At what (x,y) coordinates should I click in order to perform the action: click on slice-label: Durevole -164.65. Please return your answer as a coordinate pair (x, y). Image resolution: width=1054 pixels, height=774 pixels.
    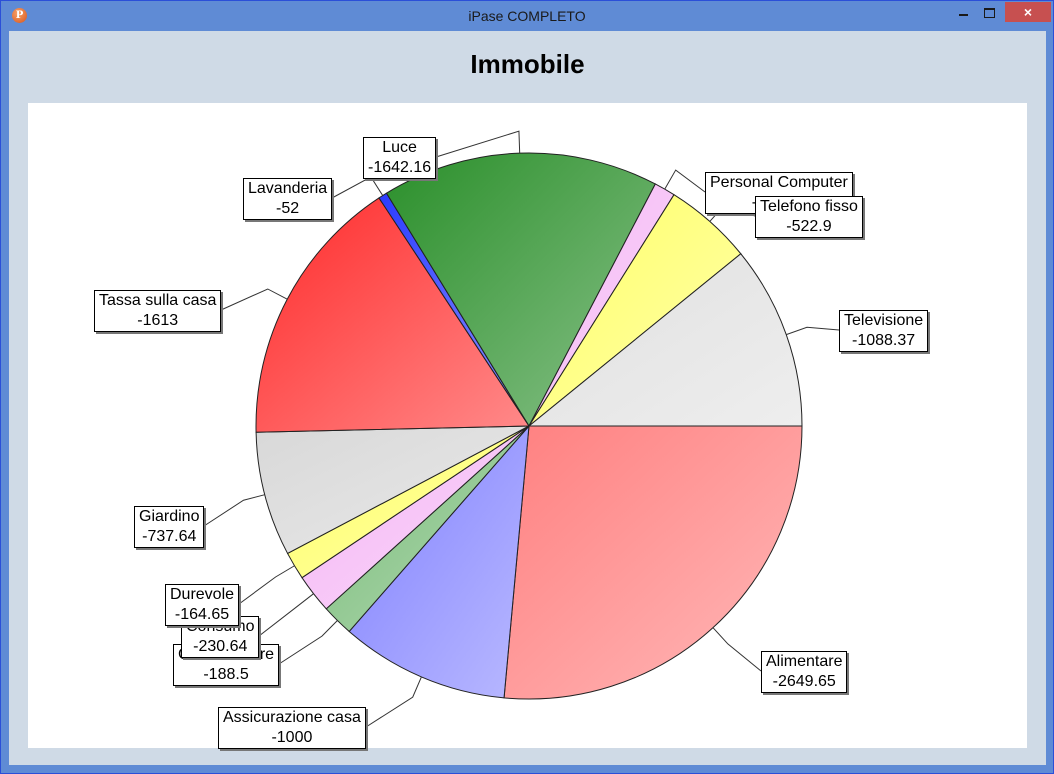
    Looking at the image, I should click on (202, 605).